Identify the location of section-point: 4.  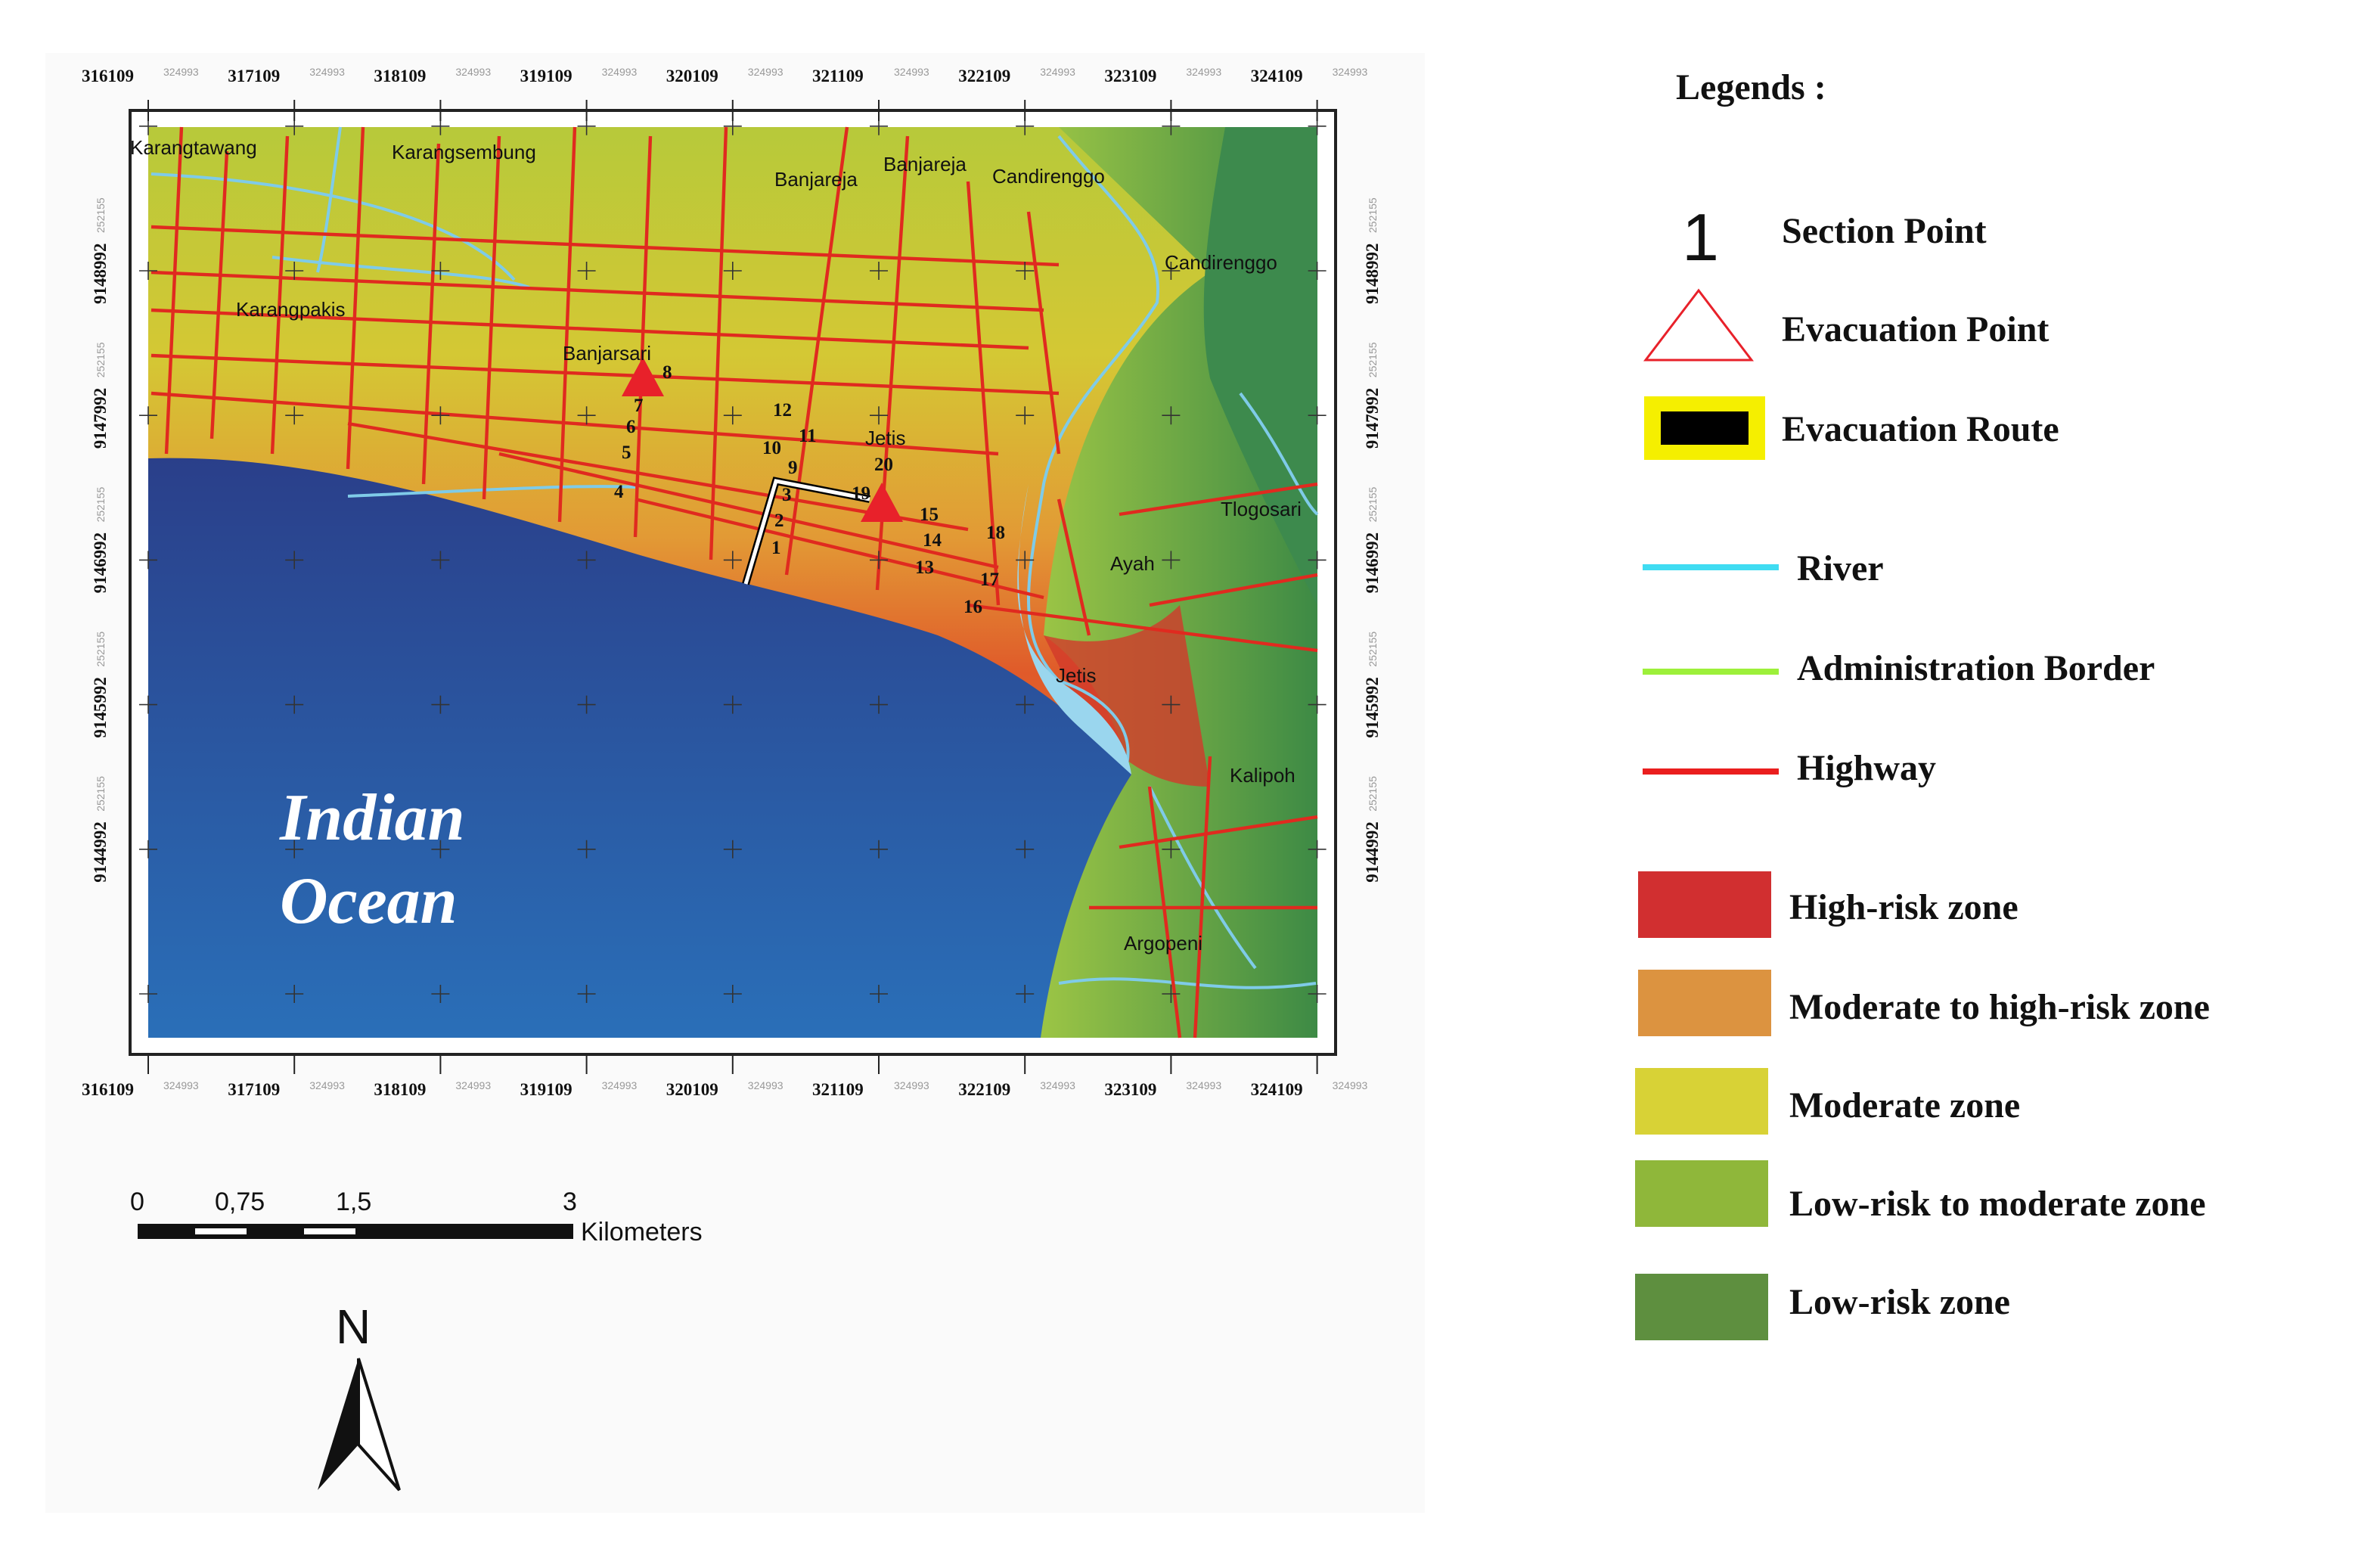
(619, 492).